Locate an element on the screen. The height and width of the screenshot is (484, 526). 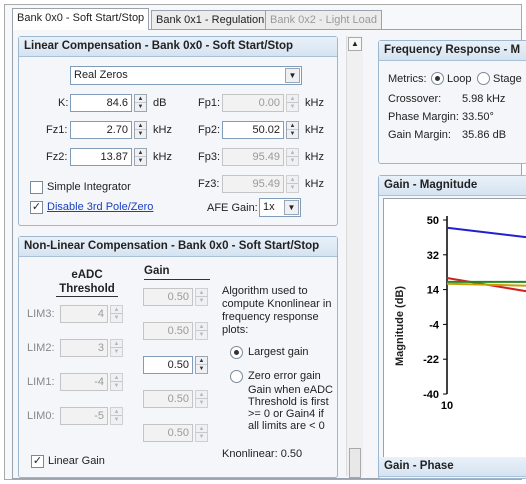
fz2-label: Fz2: is located at coordinates (57, 157).